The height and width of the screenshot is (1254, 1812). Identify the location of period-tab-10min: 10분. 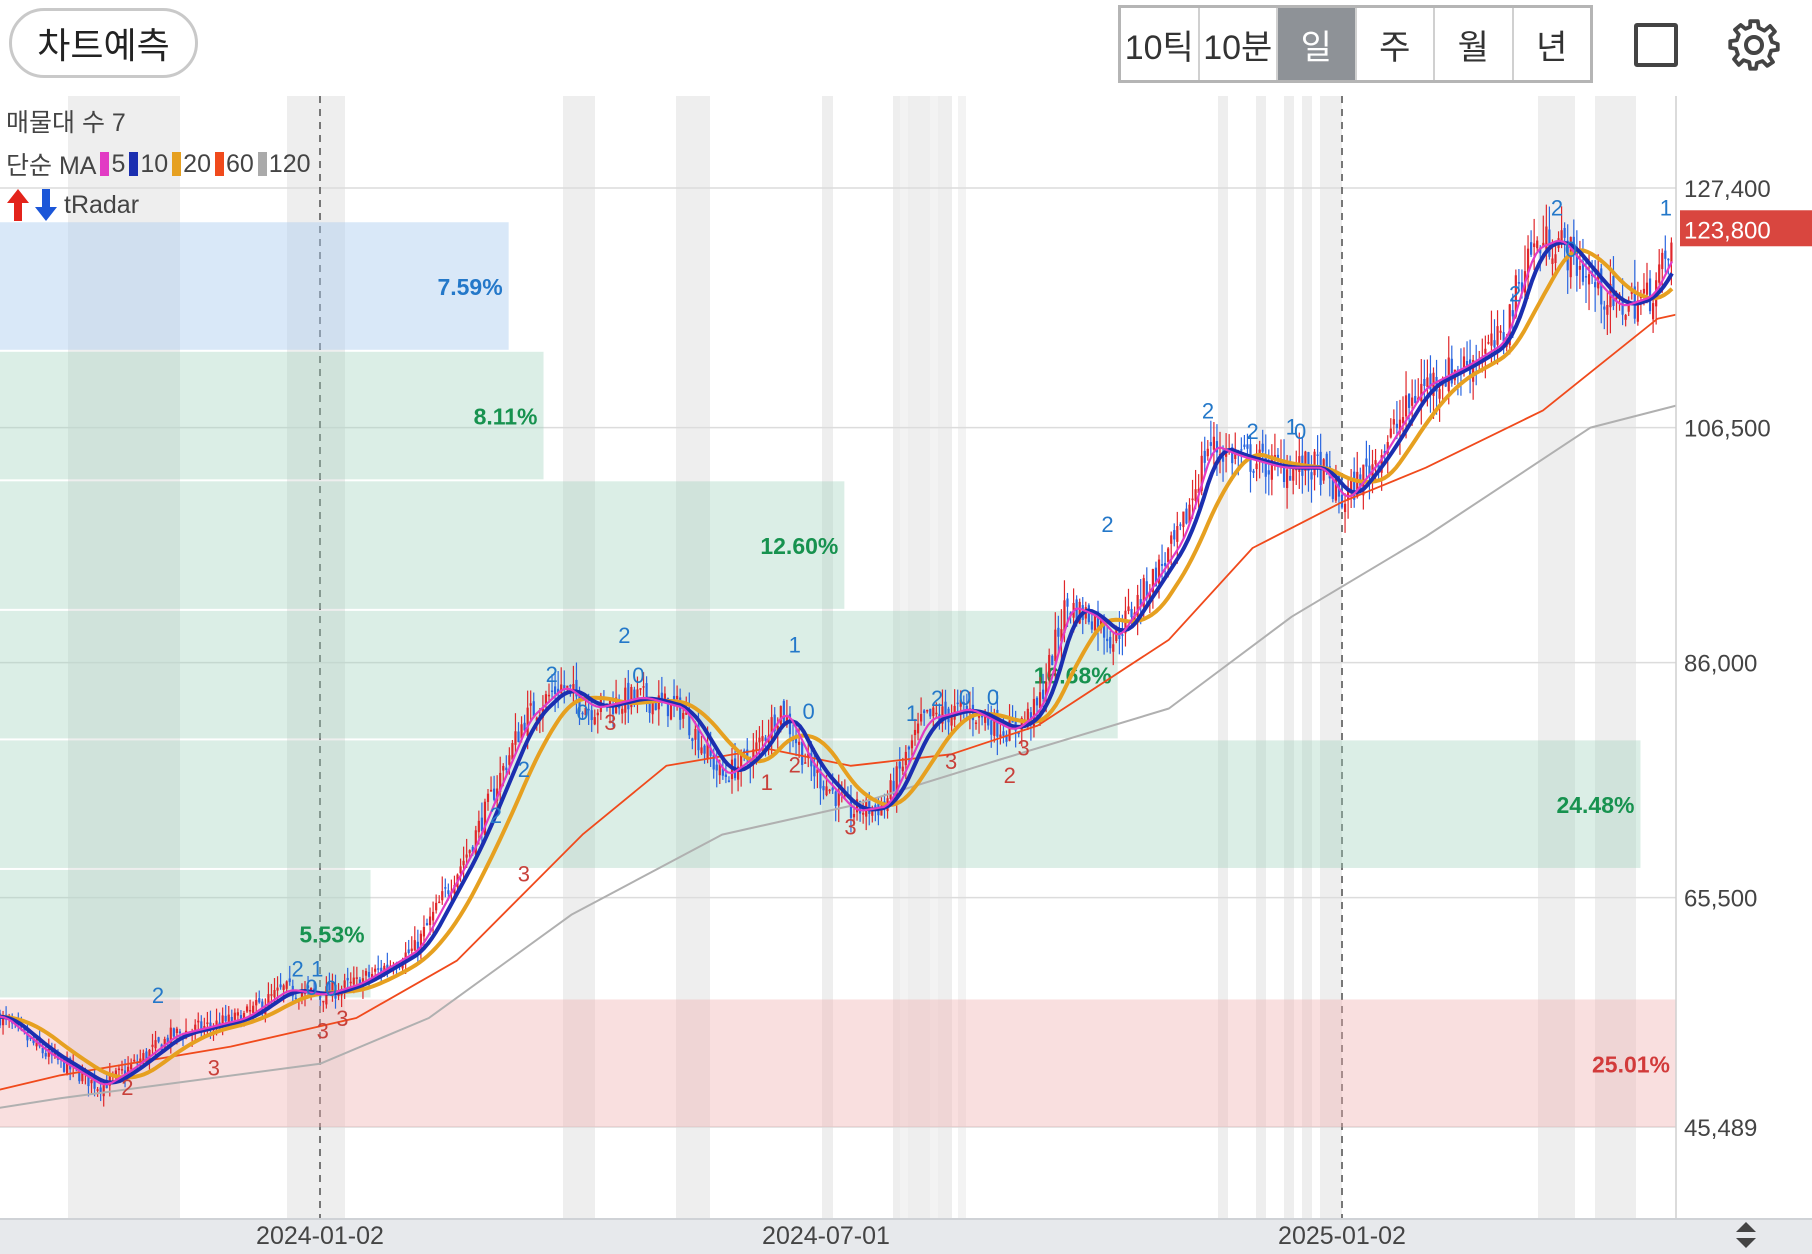
(1239, 44).